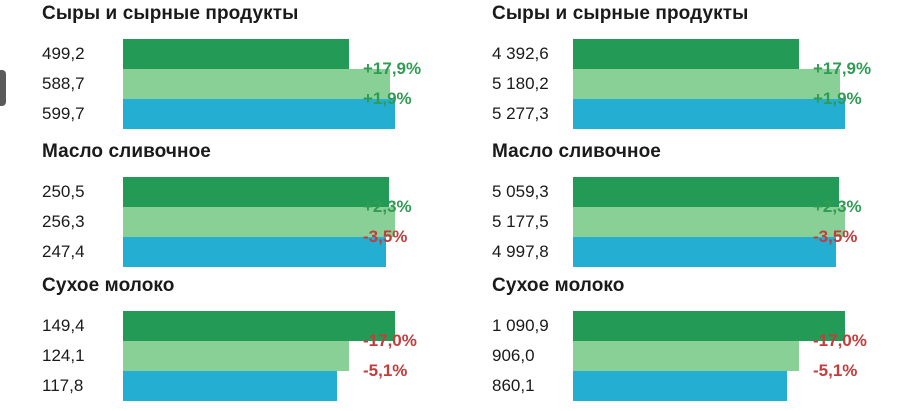 The width and height of the screenshot is (905, 411). I want to click on chart-group: Сухое молоко 149,4 124,1 117,8 -17,0% -5,1%, so click(250, 337).